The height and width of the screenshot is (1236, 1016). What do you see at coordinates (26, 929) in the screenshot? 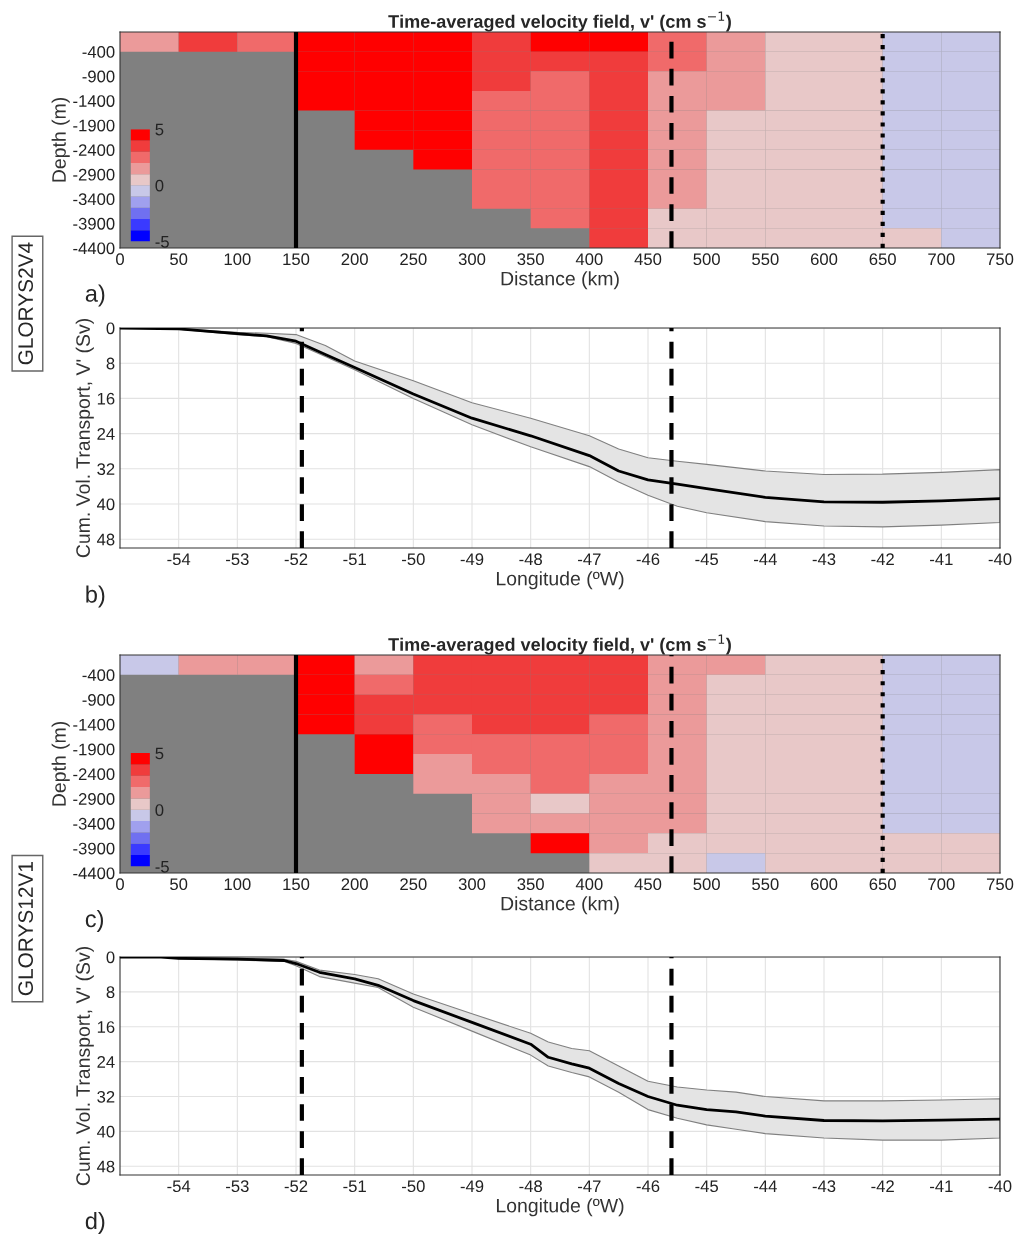
I see `text: GLORYS12V1` at bounding box center [26, 929].